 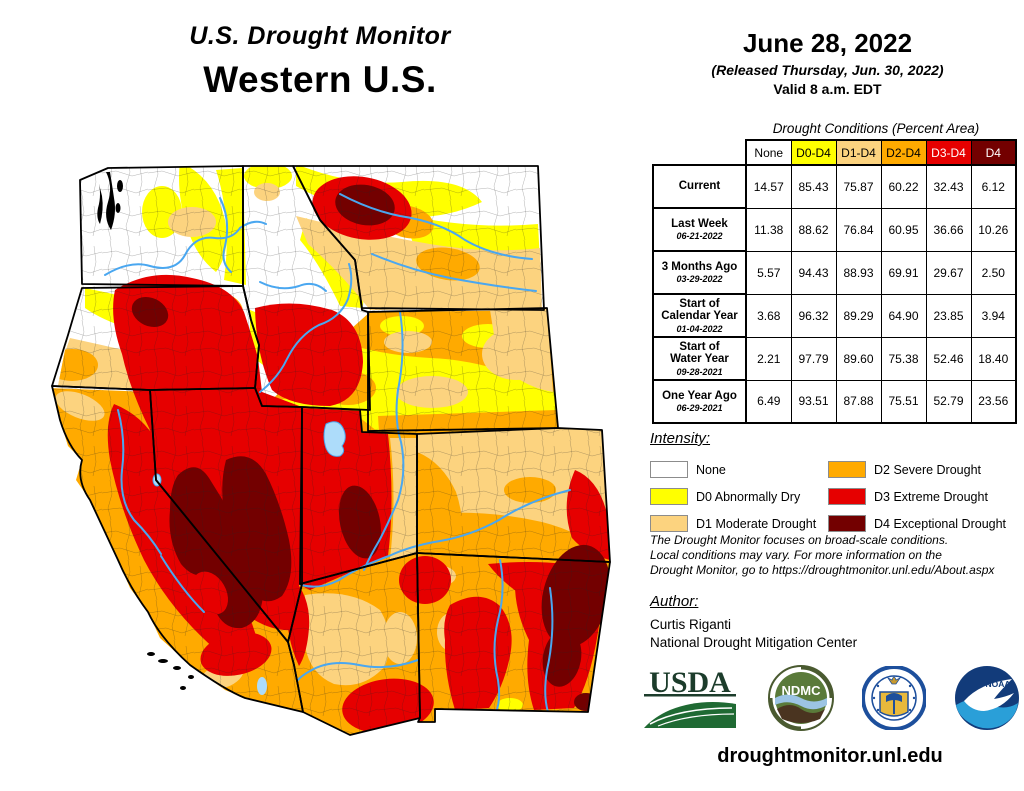 I want to click on percent-area-value: 3.68, so click(x=768, y=315).